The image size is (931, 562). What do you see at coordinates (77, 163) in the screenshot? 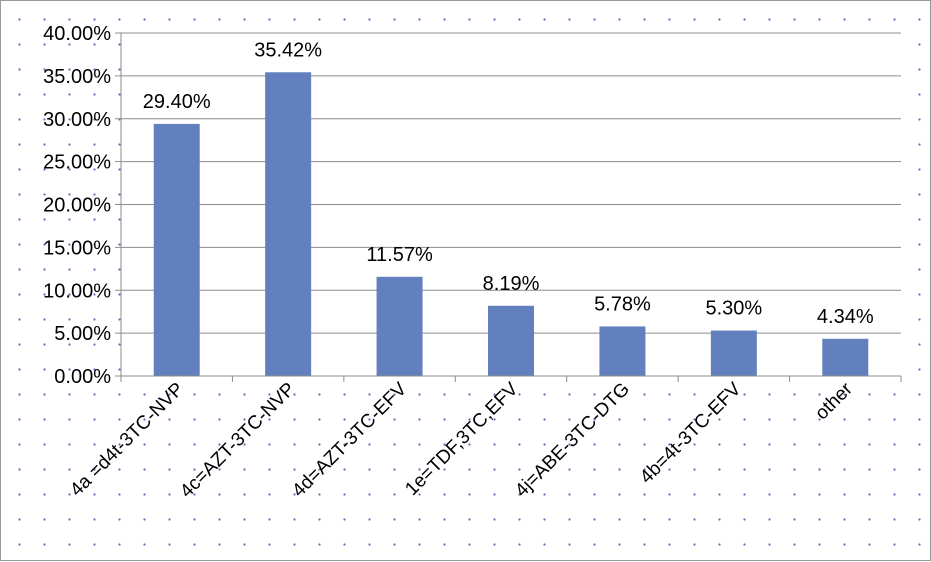
I see `y-tick-label: 25.00%` at bounding box center [77, 163].